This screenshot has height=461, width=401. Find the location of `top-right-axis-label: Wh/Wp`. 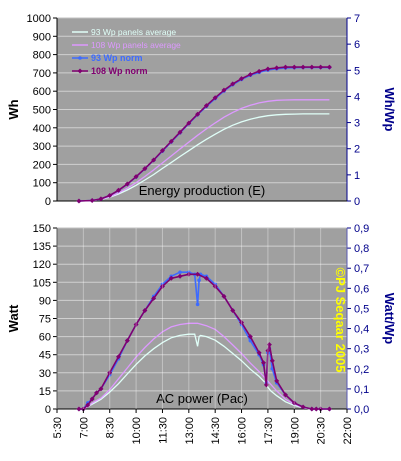

top-right-axis-label: Wh/Wp is located at coordinates (389, 109).